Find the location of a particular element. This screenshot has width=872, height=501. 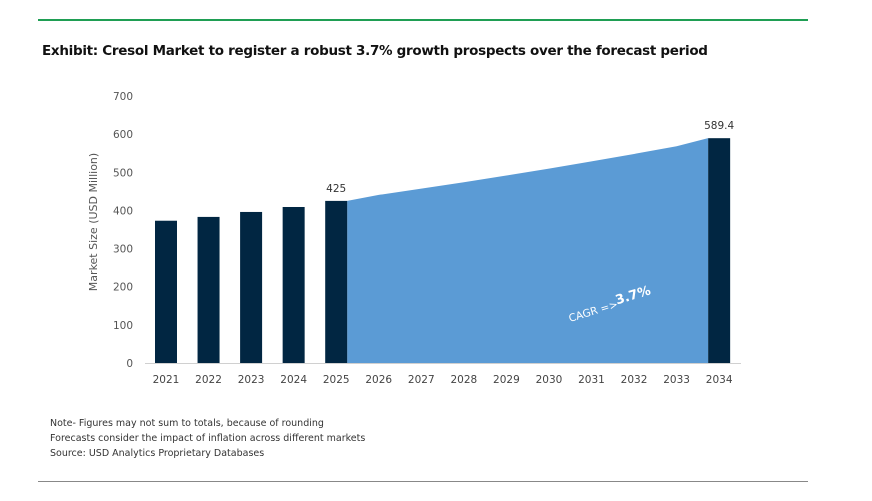

bottom-divider is located at coordinates (423, 481).